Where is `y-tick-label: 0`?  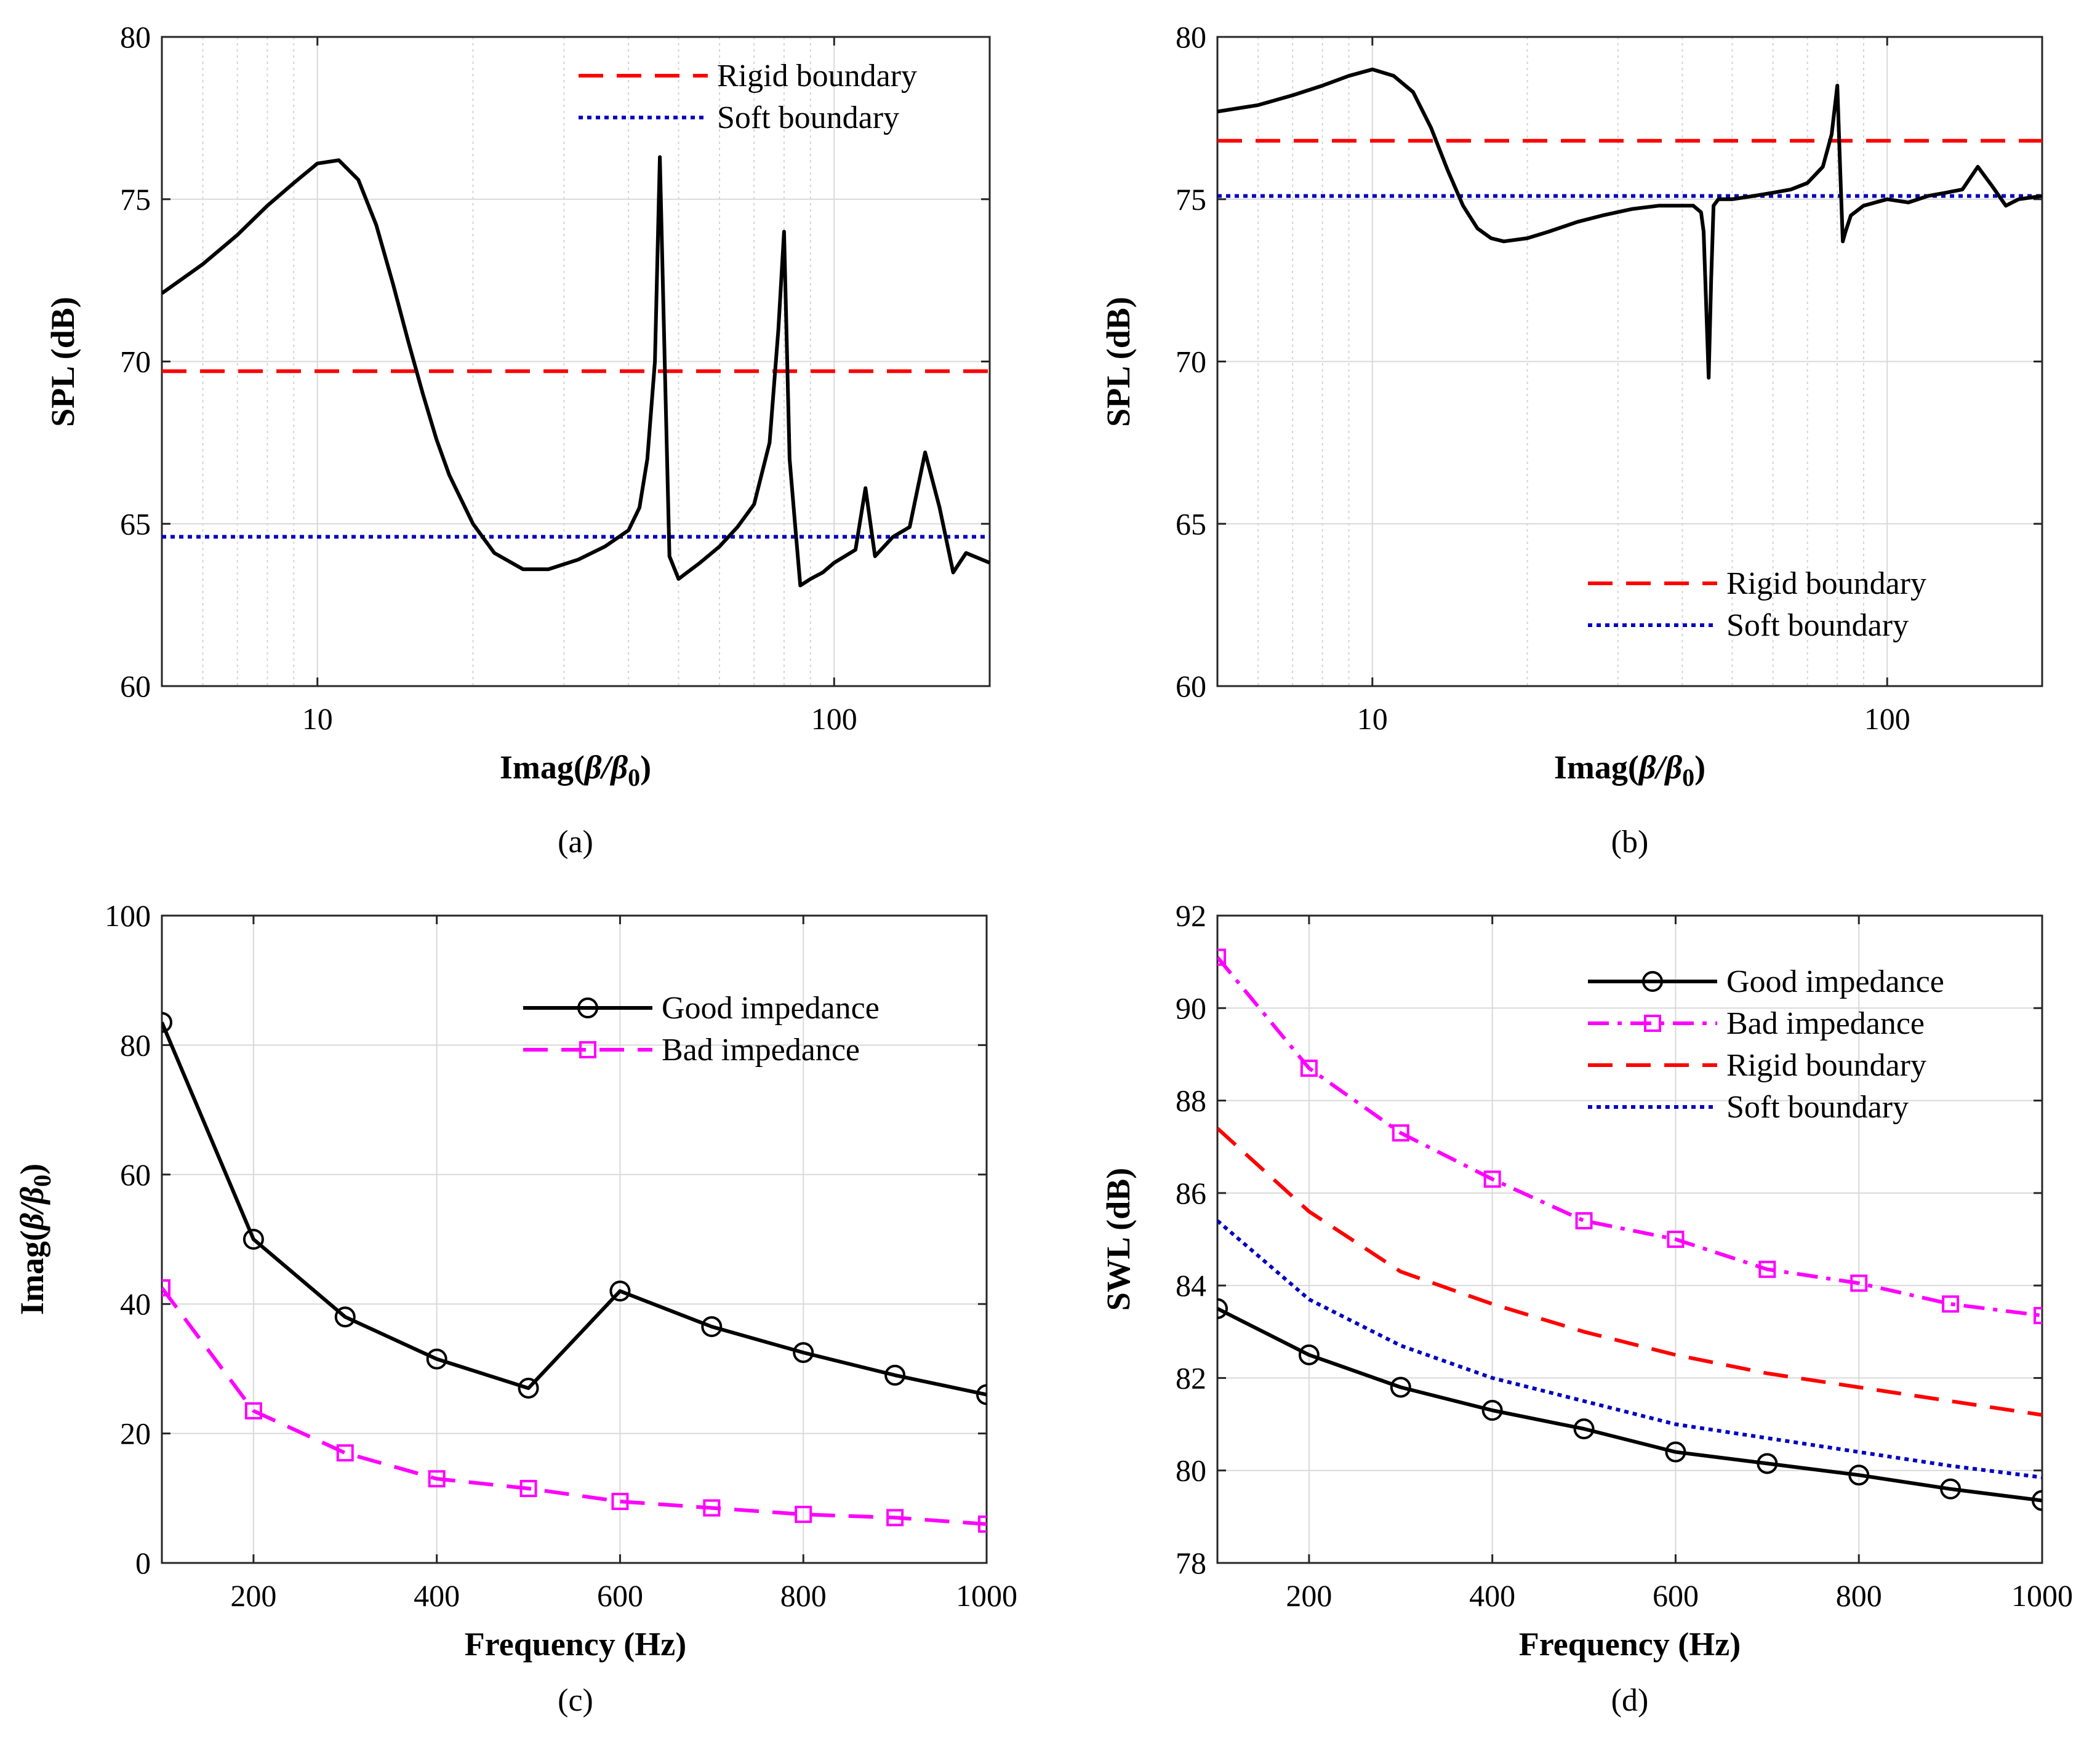 y-tick-label: 0 is located at coordinates (143, 1563).